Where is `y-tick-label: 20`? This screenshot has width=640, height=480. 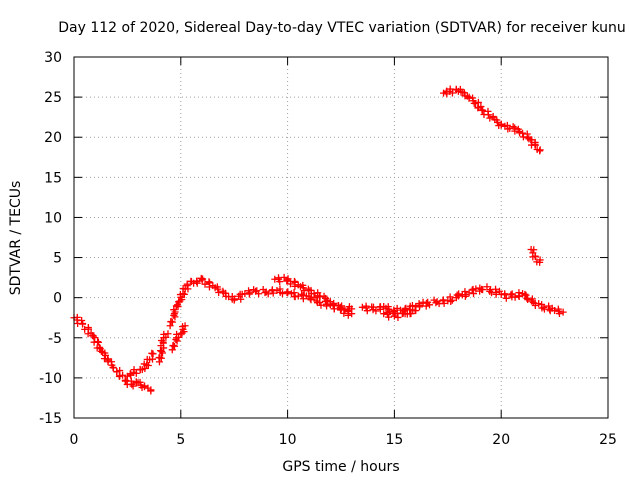
y-tick-label: 20 is located at coordinates (53, 138).